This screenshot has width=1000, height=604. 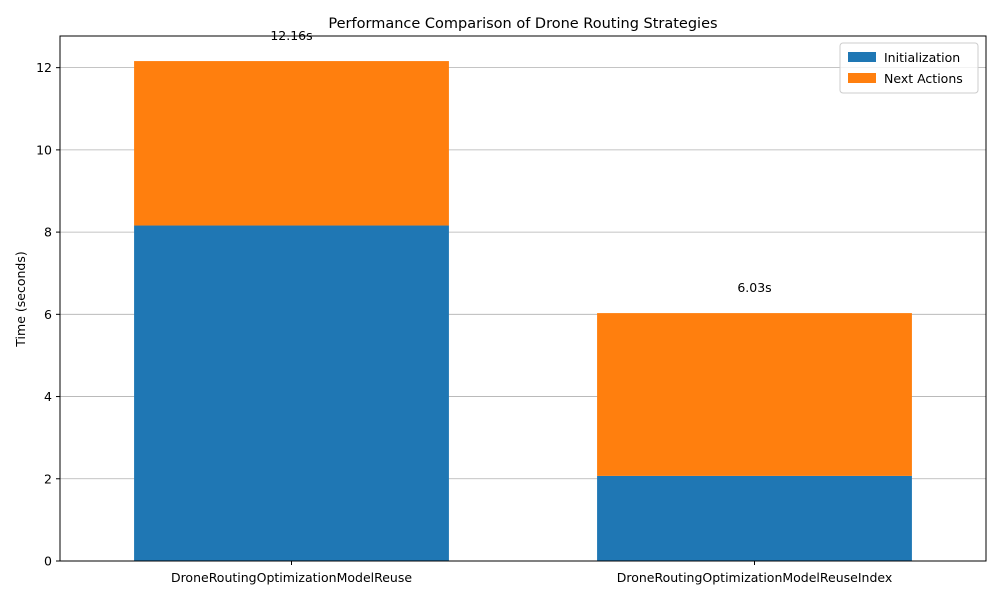 I want to click on y-axis-label: Time (seconds), so click(x=20, y=299).